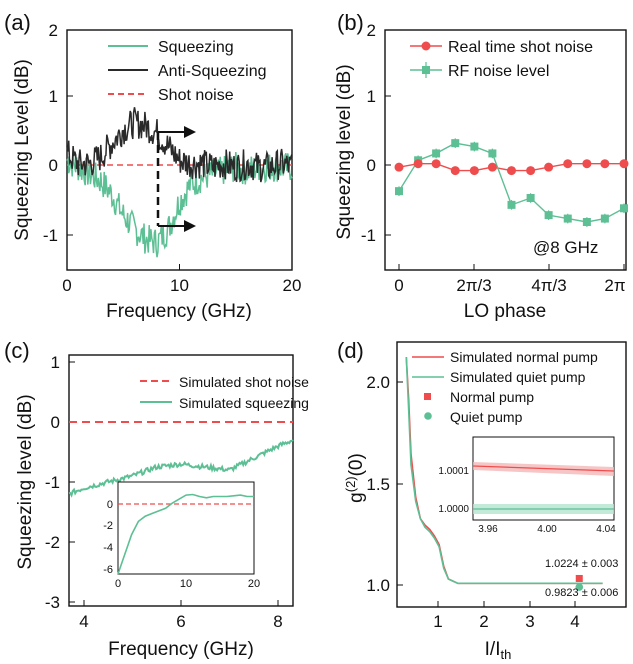  What do you see at coordinates (244, 403) in the screenshot?
I see `legend-label: Simulated squeezing` at bounding box center [244, 403].